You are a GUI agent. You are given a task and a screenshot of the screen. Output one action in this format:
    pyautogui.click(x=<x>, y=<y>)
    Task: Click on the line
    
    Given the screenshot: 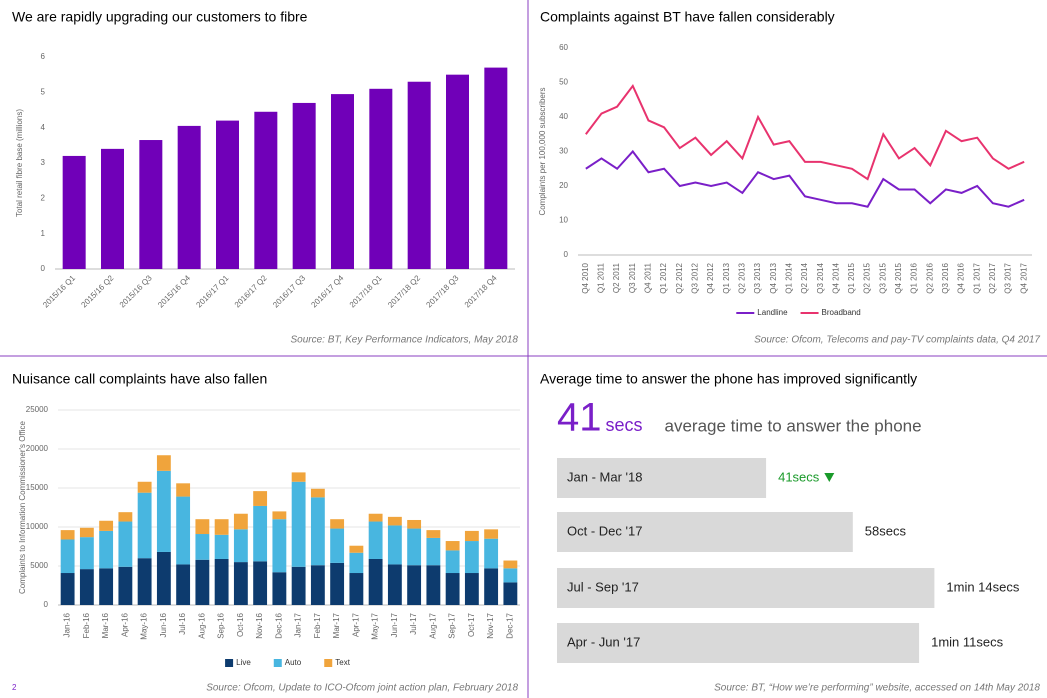 What is the action you would take?
    pyautogui.click(x=805, y=132)
    